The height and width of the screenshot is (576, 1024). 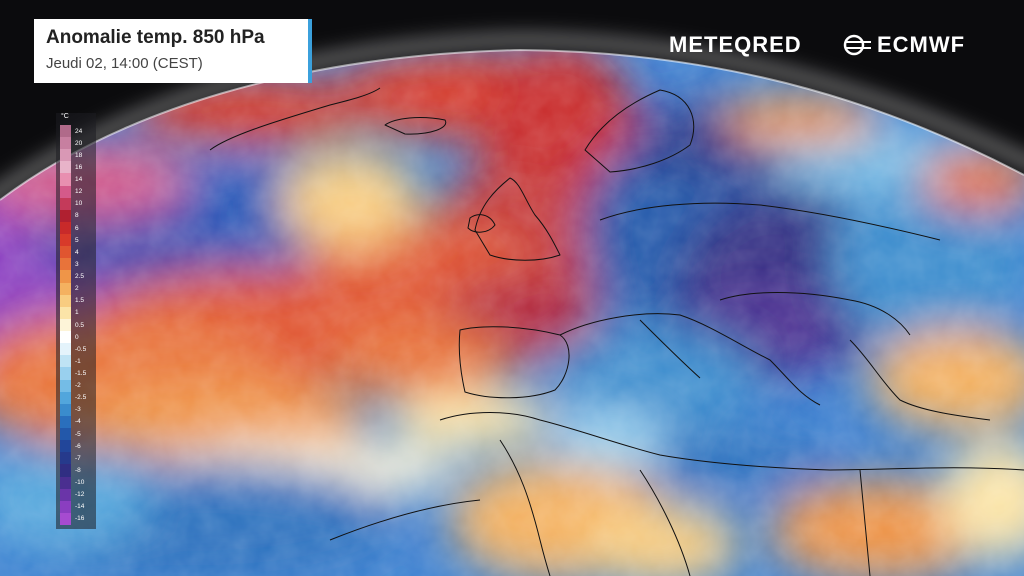 I want to click on legend-tick-label: -3, so click(x=78, y=410).